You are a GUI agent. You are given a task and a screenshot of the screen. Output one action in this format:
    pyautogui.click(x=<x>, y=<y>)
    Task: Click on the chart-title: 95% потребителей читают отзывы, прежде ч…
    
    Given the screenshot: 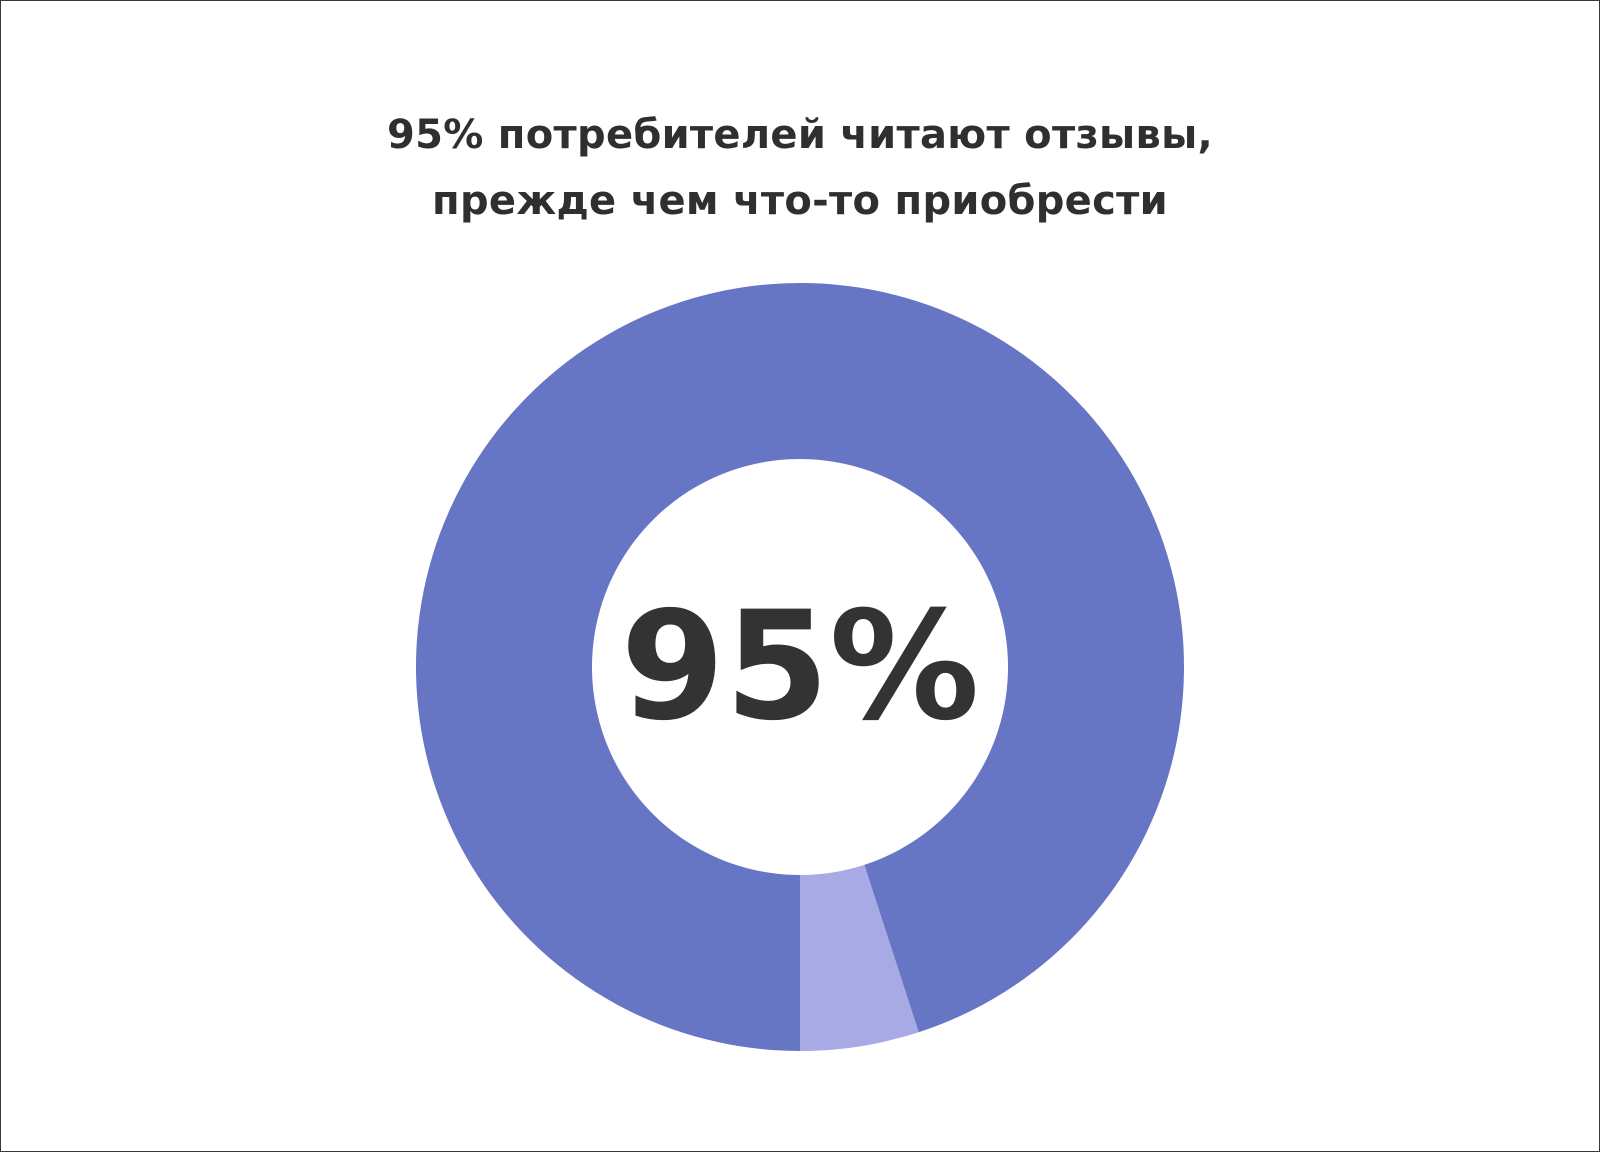 What is the action you would take?
    pyautogui.click(x=800, y=168)
    